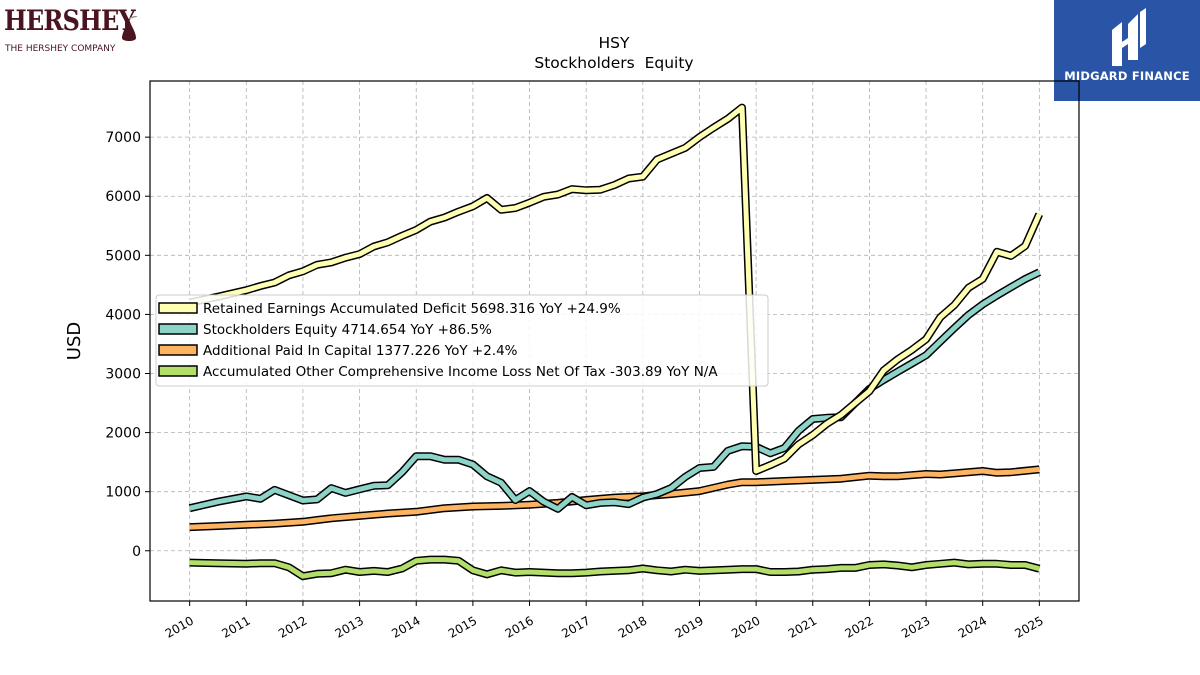 This screenshot has height=675, width=1200. I want to click on x-tick-label: 2020, so click(745, 626).